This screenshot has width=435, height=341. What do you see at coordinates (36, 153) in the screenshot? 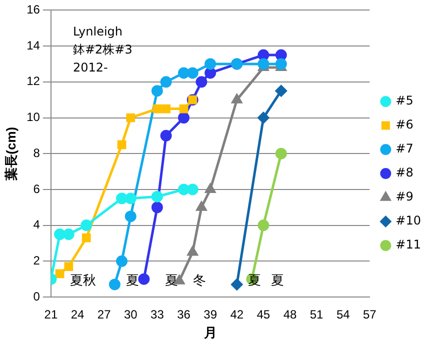
I see `y-tick-label: 8` at bounding box center [36, 153].